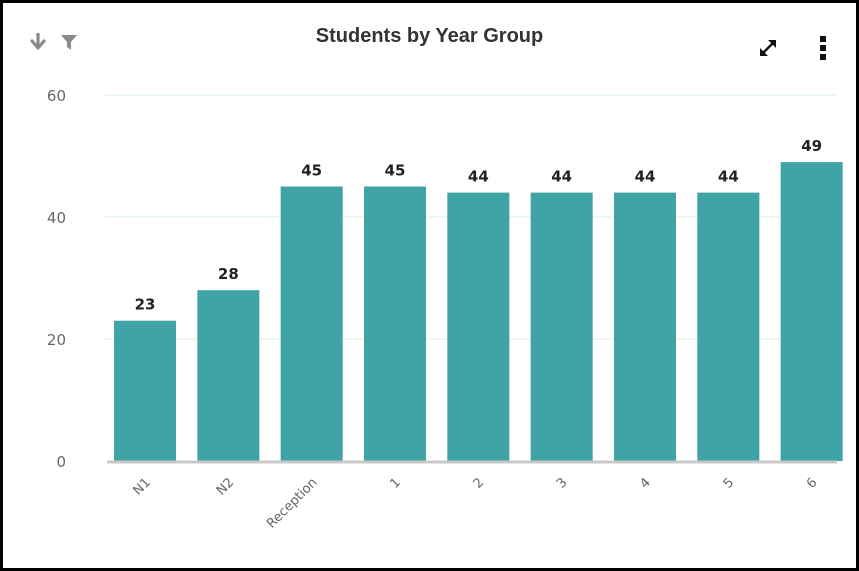 The width and height of the screenshot is (859, 571). What do you see at coordinates (61, 462) in the screenshot?
I see `y-tick-label: 0` at bounding box center [61, 462].